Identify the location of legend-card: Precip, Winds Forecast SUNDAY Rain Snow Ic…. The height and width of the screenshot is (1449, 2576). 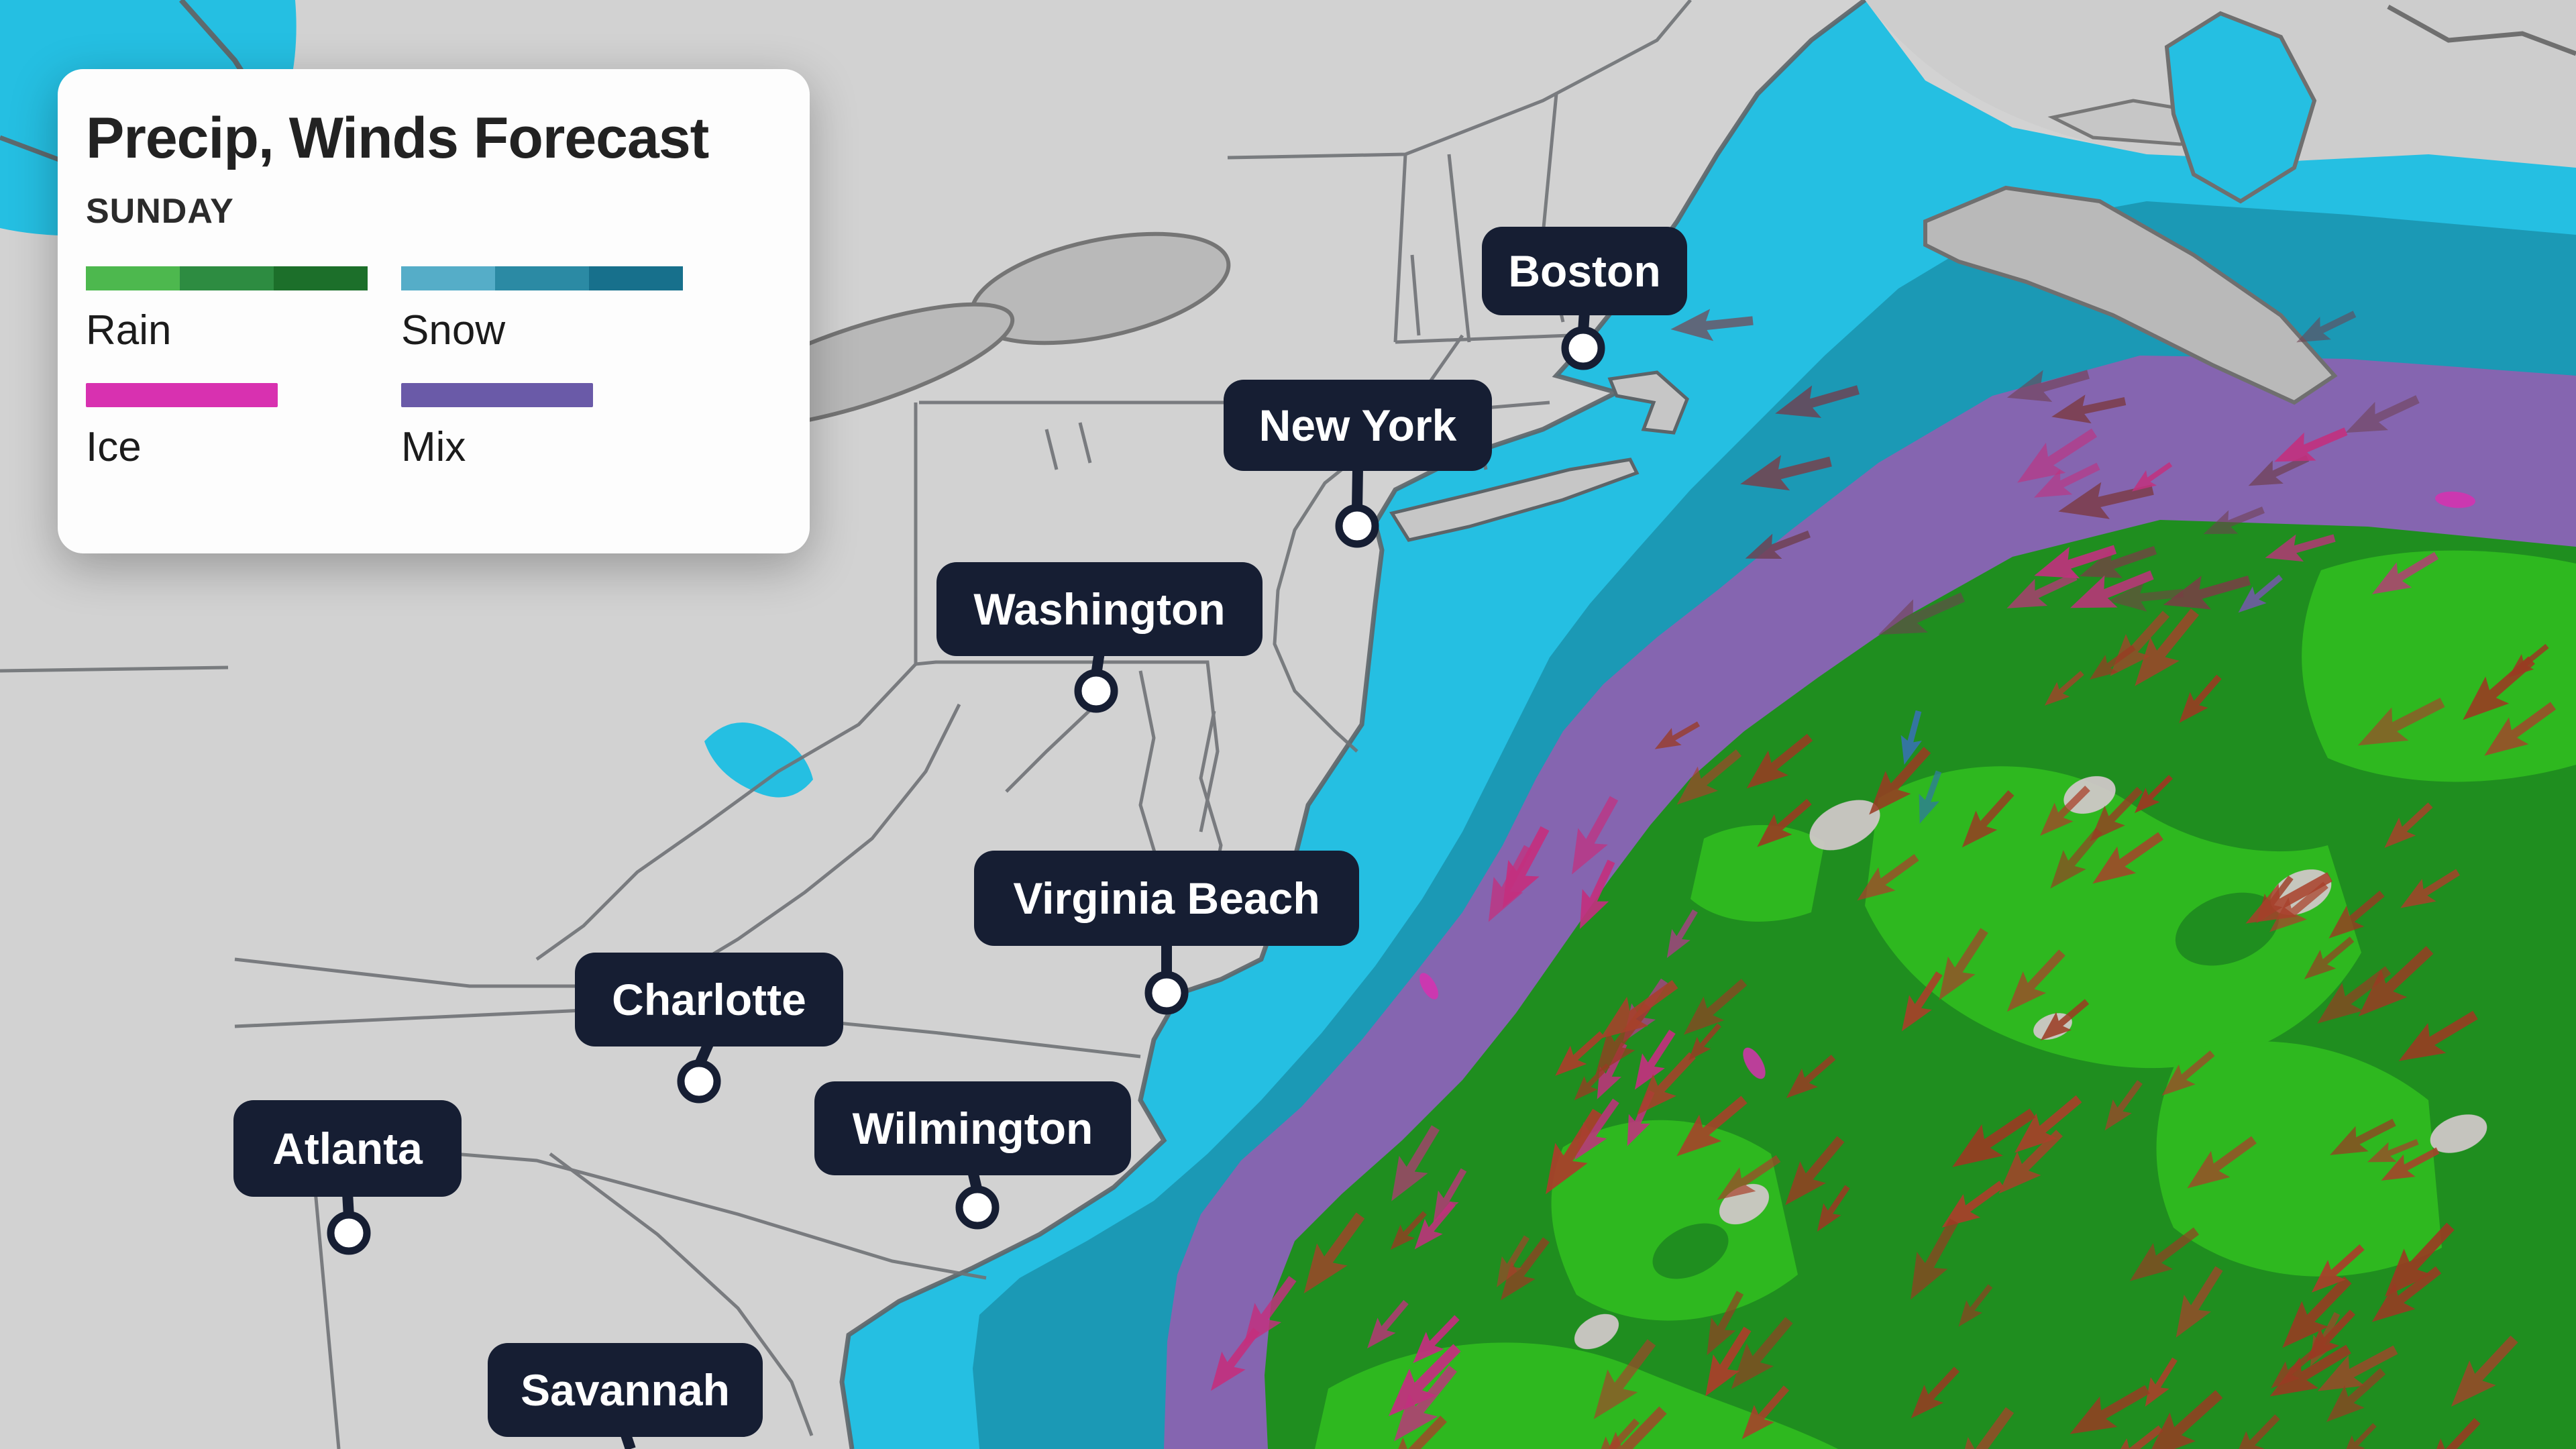
(434, 311).